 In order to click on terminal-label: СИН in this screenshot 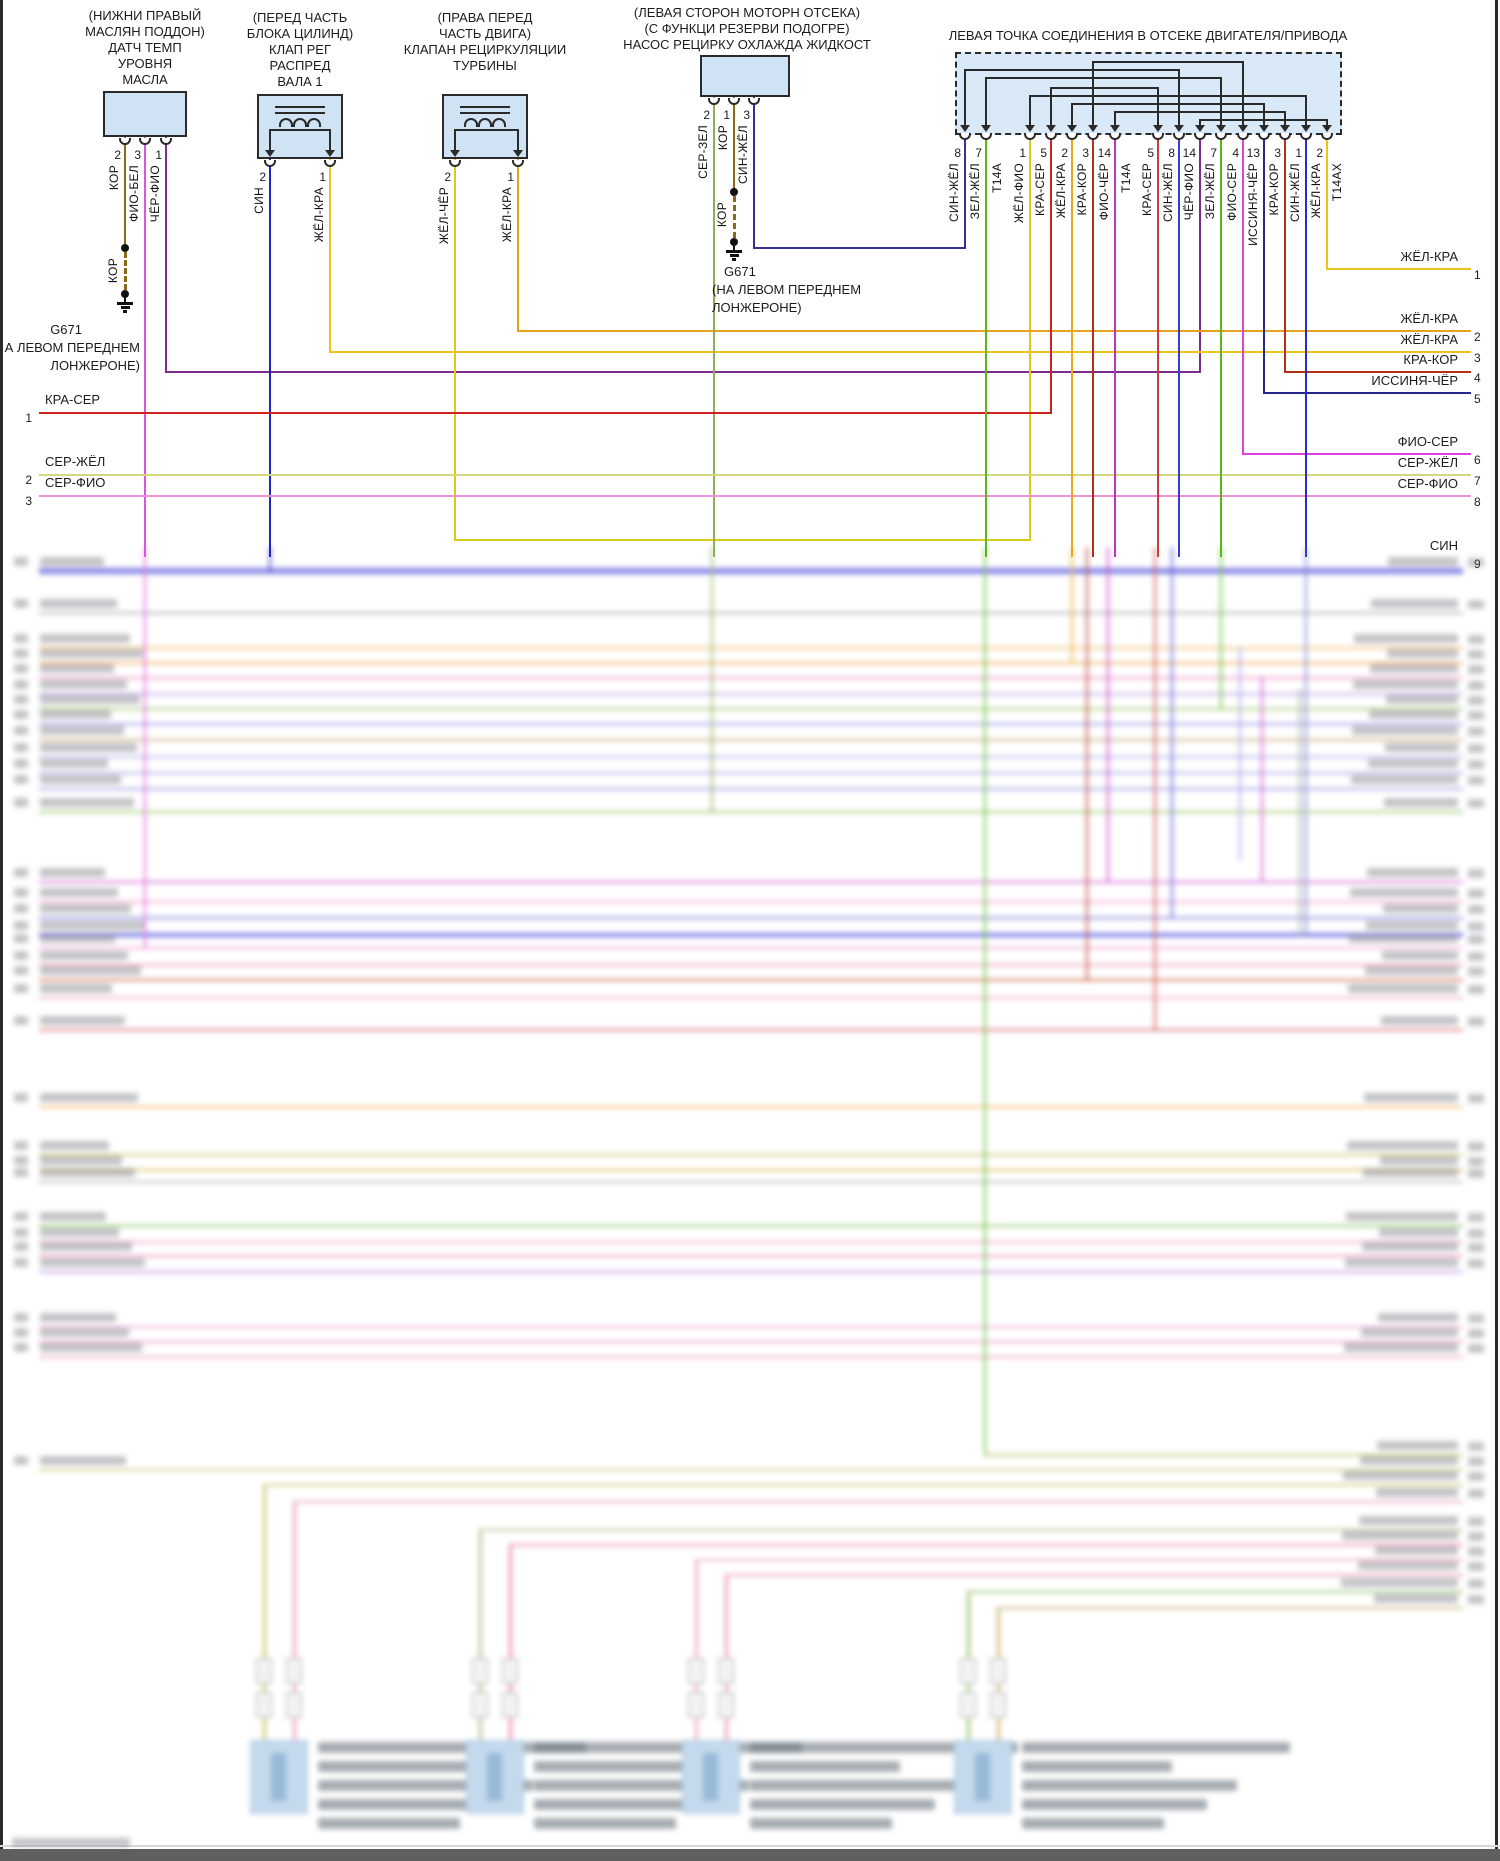, I will do `click(1443, 545)`.